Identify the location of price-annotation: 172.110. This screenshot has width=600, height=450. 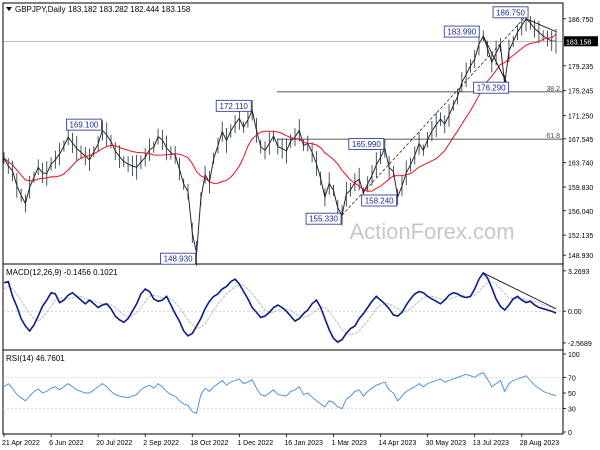
(233, 105).